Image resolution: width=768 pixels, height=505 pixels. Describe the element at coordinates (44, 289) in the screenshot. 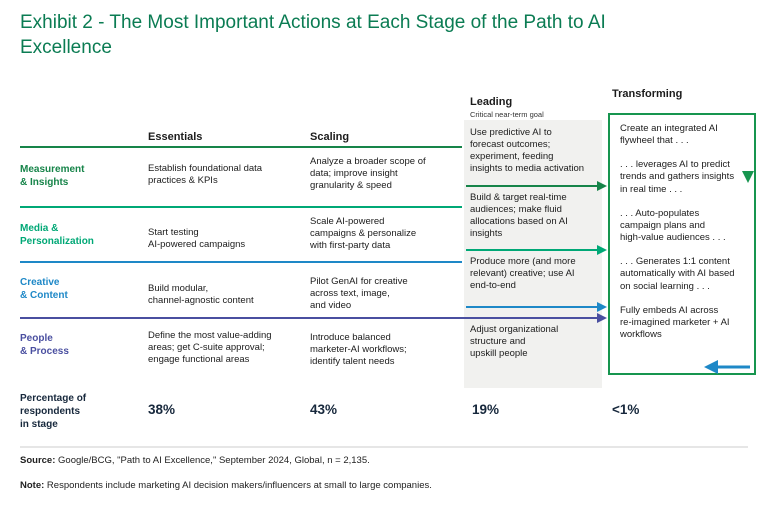

I see `row-label-creative-content: Creative & Content` at that location.